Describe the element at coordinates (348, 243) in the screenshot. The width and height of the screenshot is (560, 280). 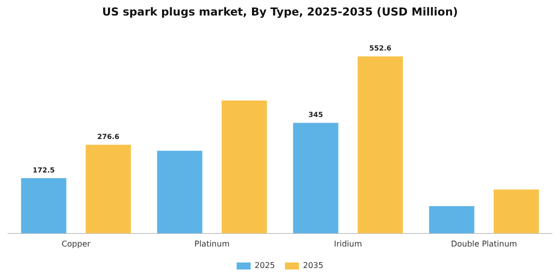
I see `x-tick-label: Iridium` at that location.